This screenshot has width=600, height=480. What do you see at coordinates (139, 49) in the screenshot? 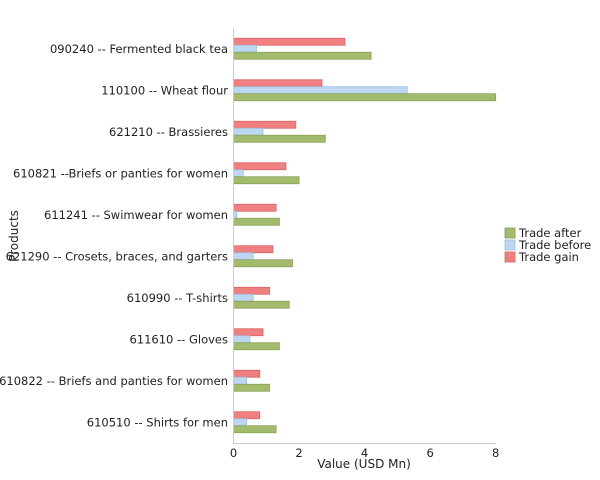
I see `category-label: 090240 -- Fermented black tea` at bounding box center [139, 49].